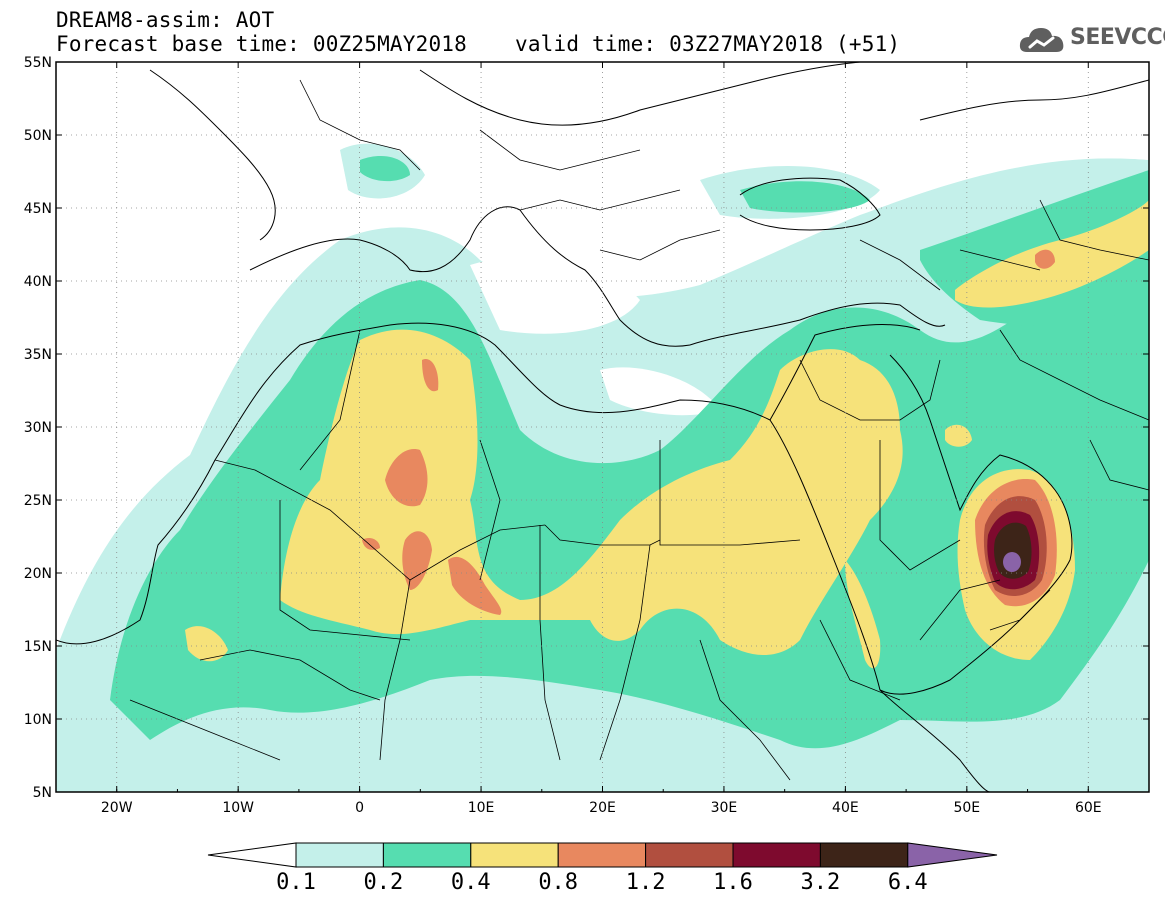  I want to click on lon-label: 20W, so click(117, 808).